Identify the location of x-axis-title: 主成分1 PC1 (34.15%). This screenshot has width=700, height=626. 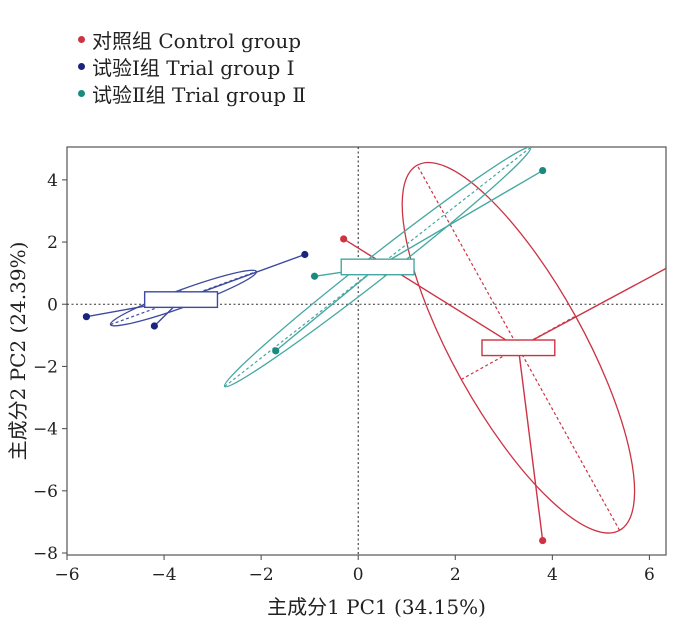
(376, 607).